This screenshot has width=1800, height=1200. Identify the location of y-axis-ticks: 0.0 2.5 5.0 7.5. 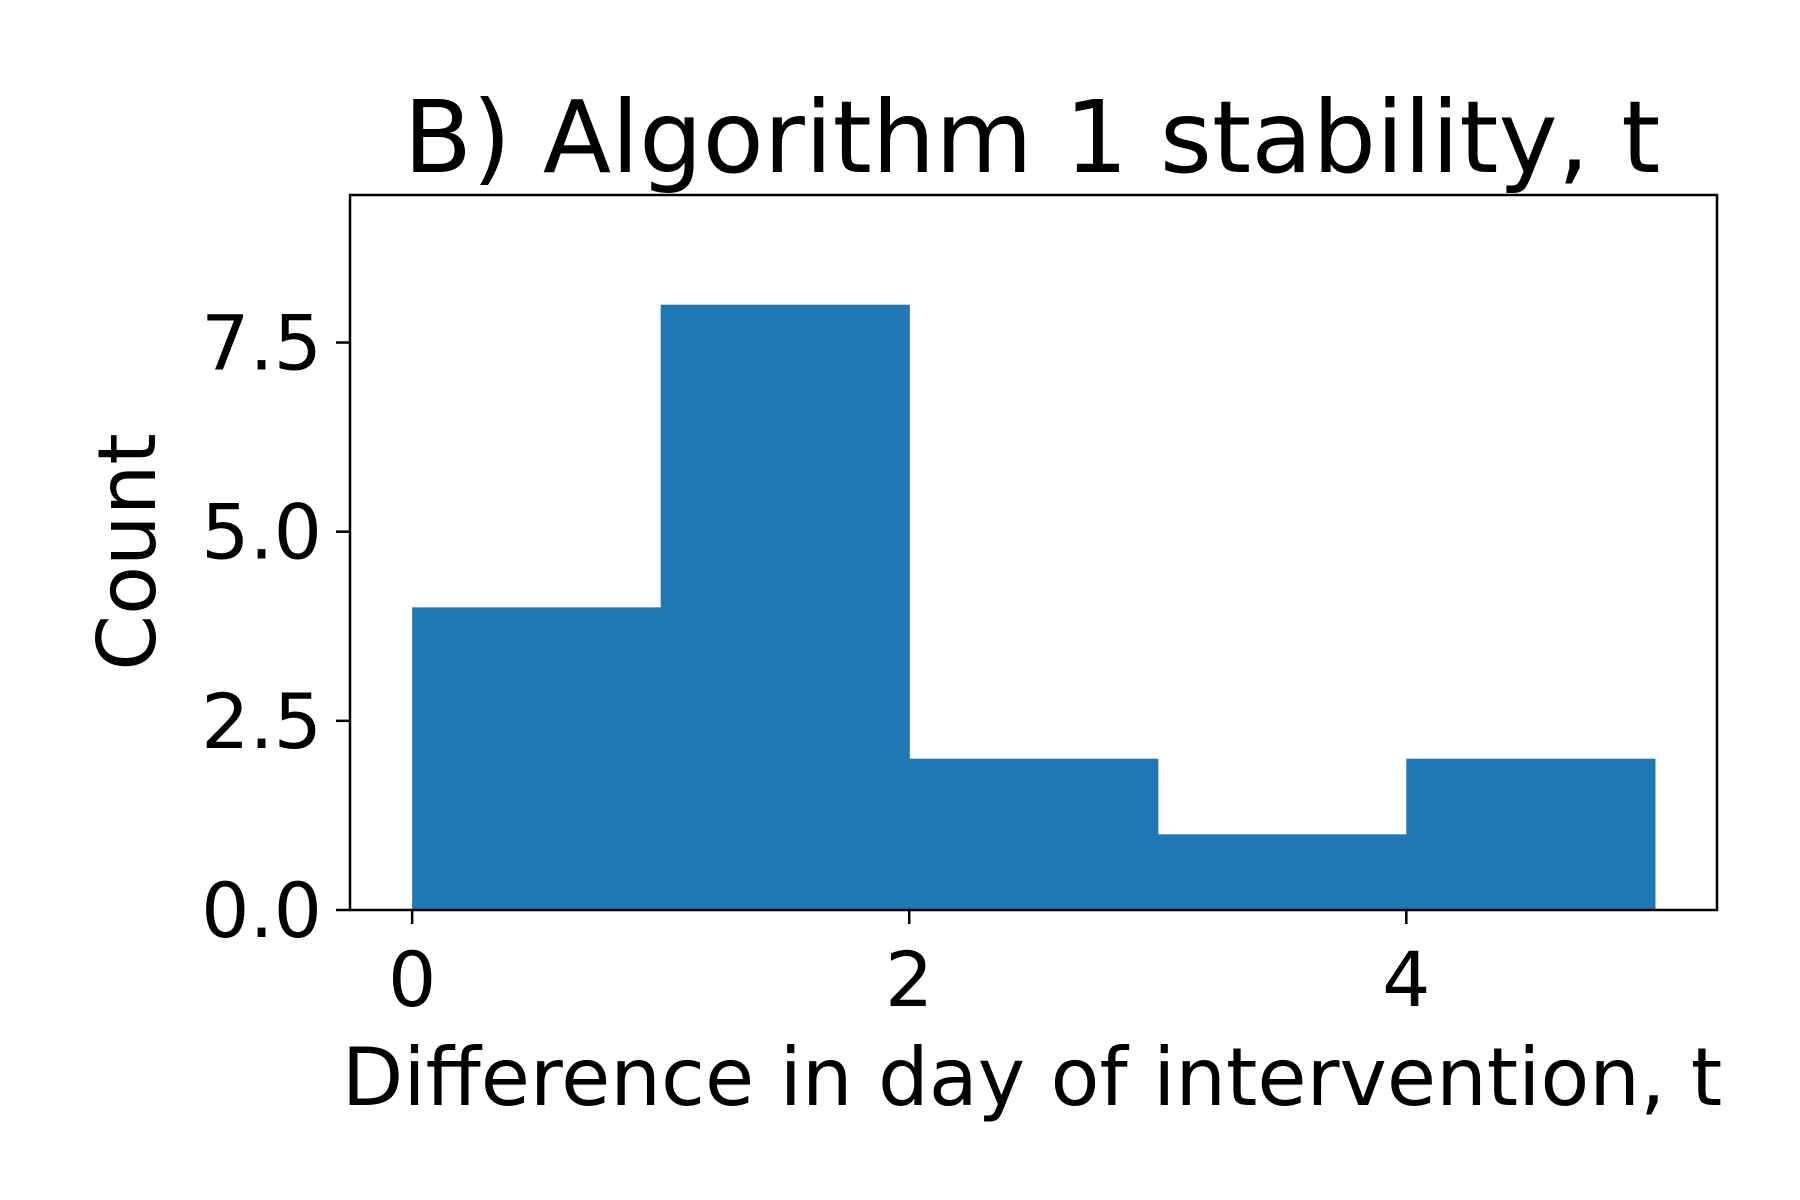
(275, 627).